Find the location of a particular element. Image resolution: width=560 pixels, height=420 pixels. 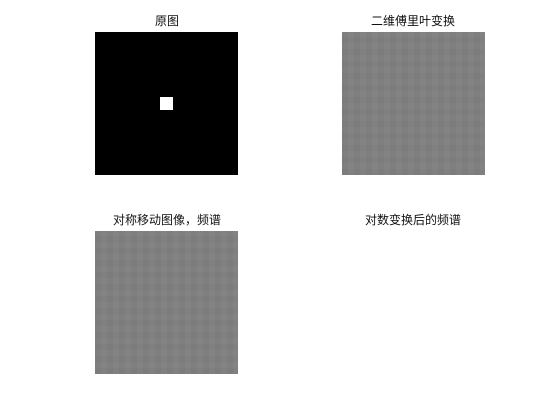

white-square is located at coordinates (166, 103).